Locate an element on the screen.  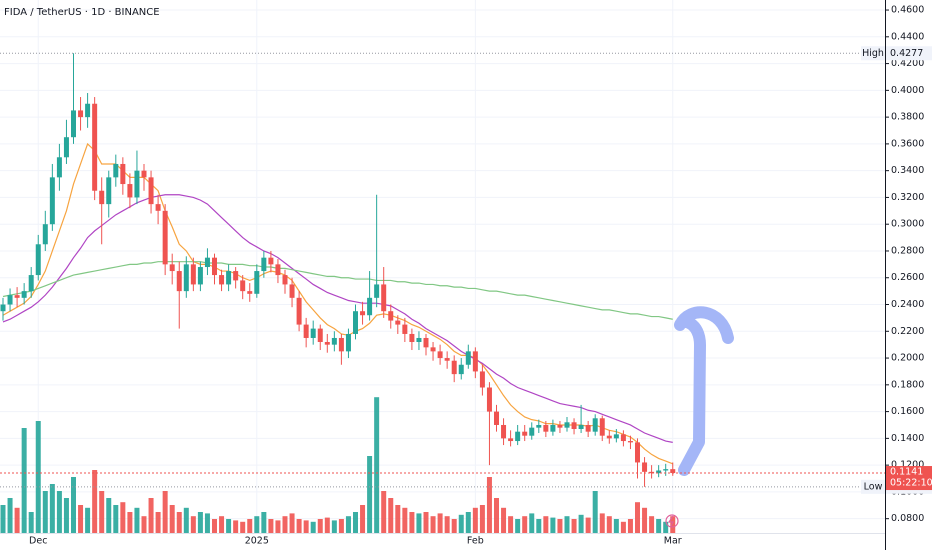
y-tick-label: 0.1400 is located at coordinates (907, 438).